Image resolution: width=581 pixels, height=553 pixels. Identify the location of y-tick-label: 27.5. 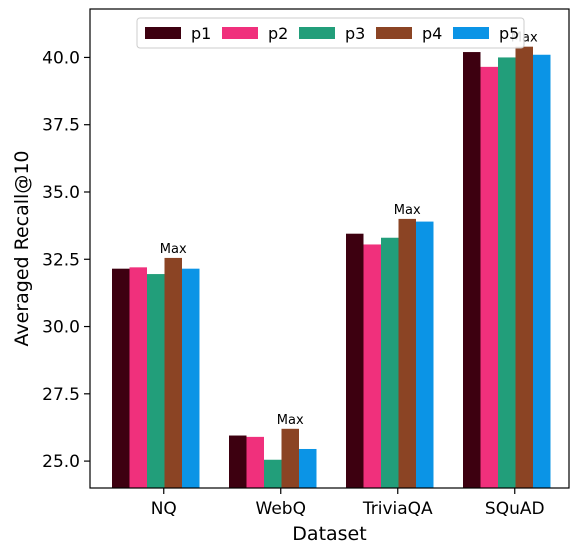
(61, 395).